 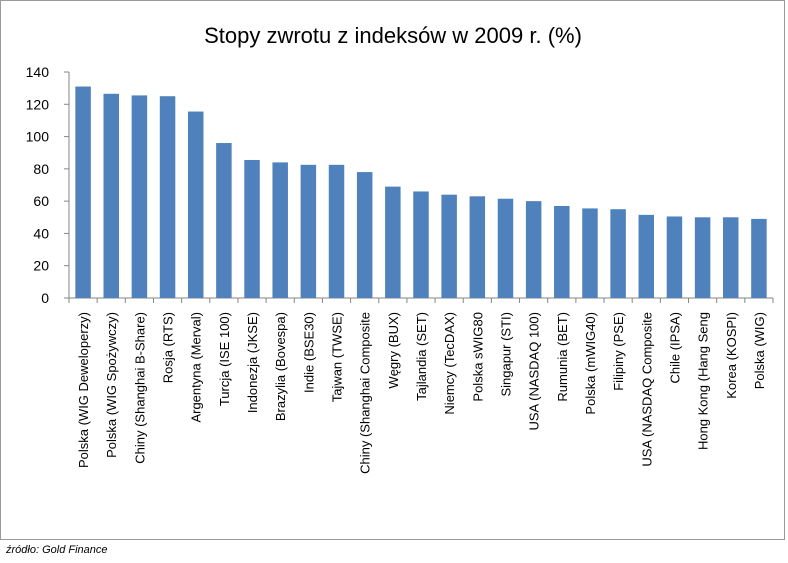 What do you see at coordinates (731, 355) in the screenshot?
I see `category-label: Korea (KOSPI)` at bounding box center [731, 355].